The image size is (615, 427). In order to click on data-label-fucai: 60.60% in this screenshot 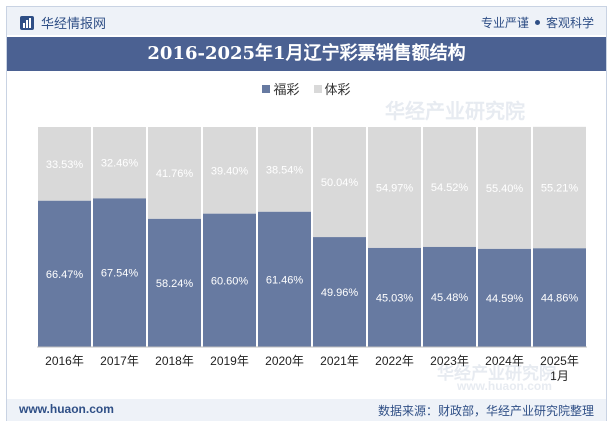, I will do `click(230, 281)`.